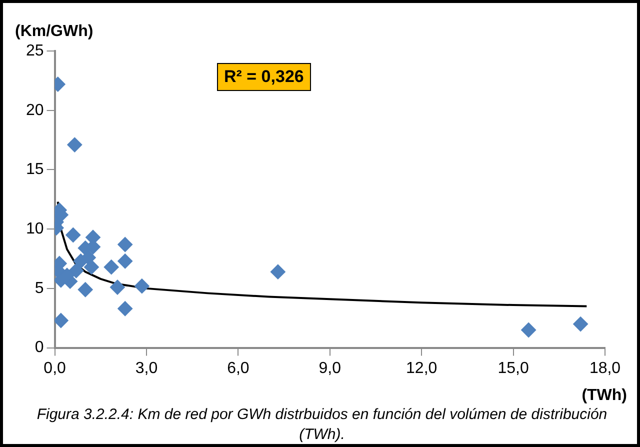 This screenshot has height=447, width=640. I want to click on x-tick-label: 3,0, so click(146, 368).